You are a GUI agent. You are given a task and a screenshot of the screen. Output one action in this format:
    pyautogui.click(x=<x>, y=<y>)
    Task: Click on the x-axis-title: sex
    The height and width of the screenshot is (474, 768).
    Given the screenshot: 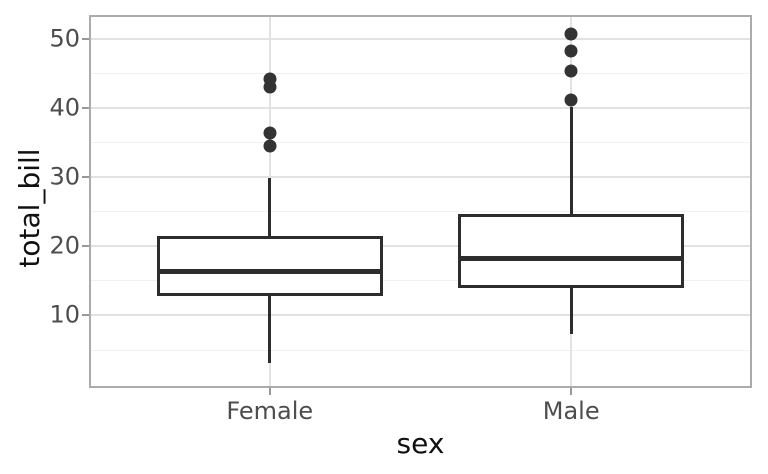 What is the action you would take?
    pyautogui.click(x=420, y=443)
    